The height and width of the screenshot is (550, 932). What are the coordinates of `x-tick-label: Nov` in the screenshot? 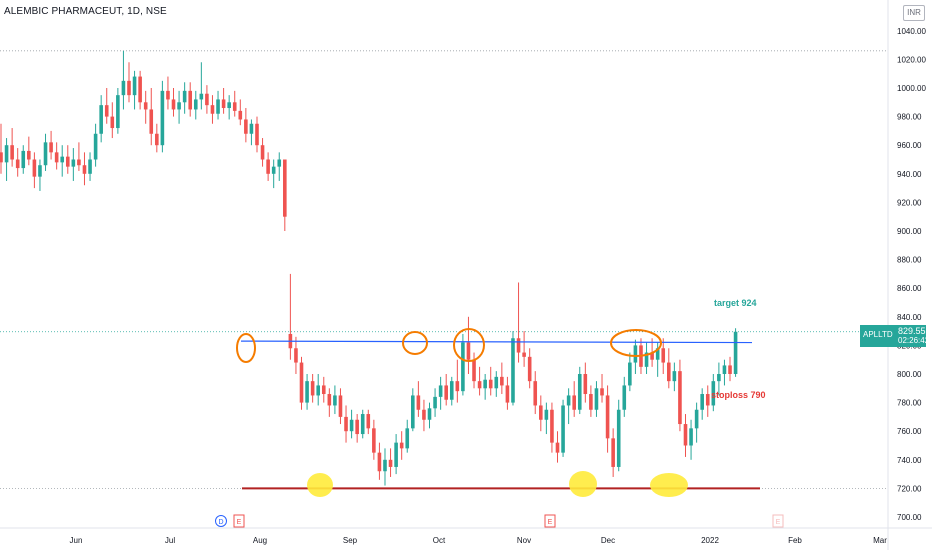 It's located at (524, 540).